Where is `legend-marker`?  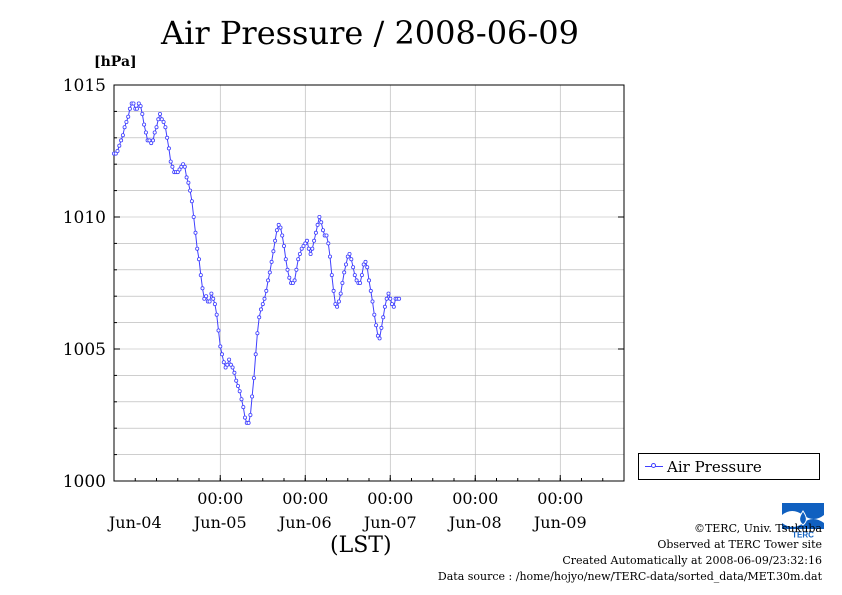 legend-marker is located at coordinates (653, 465).